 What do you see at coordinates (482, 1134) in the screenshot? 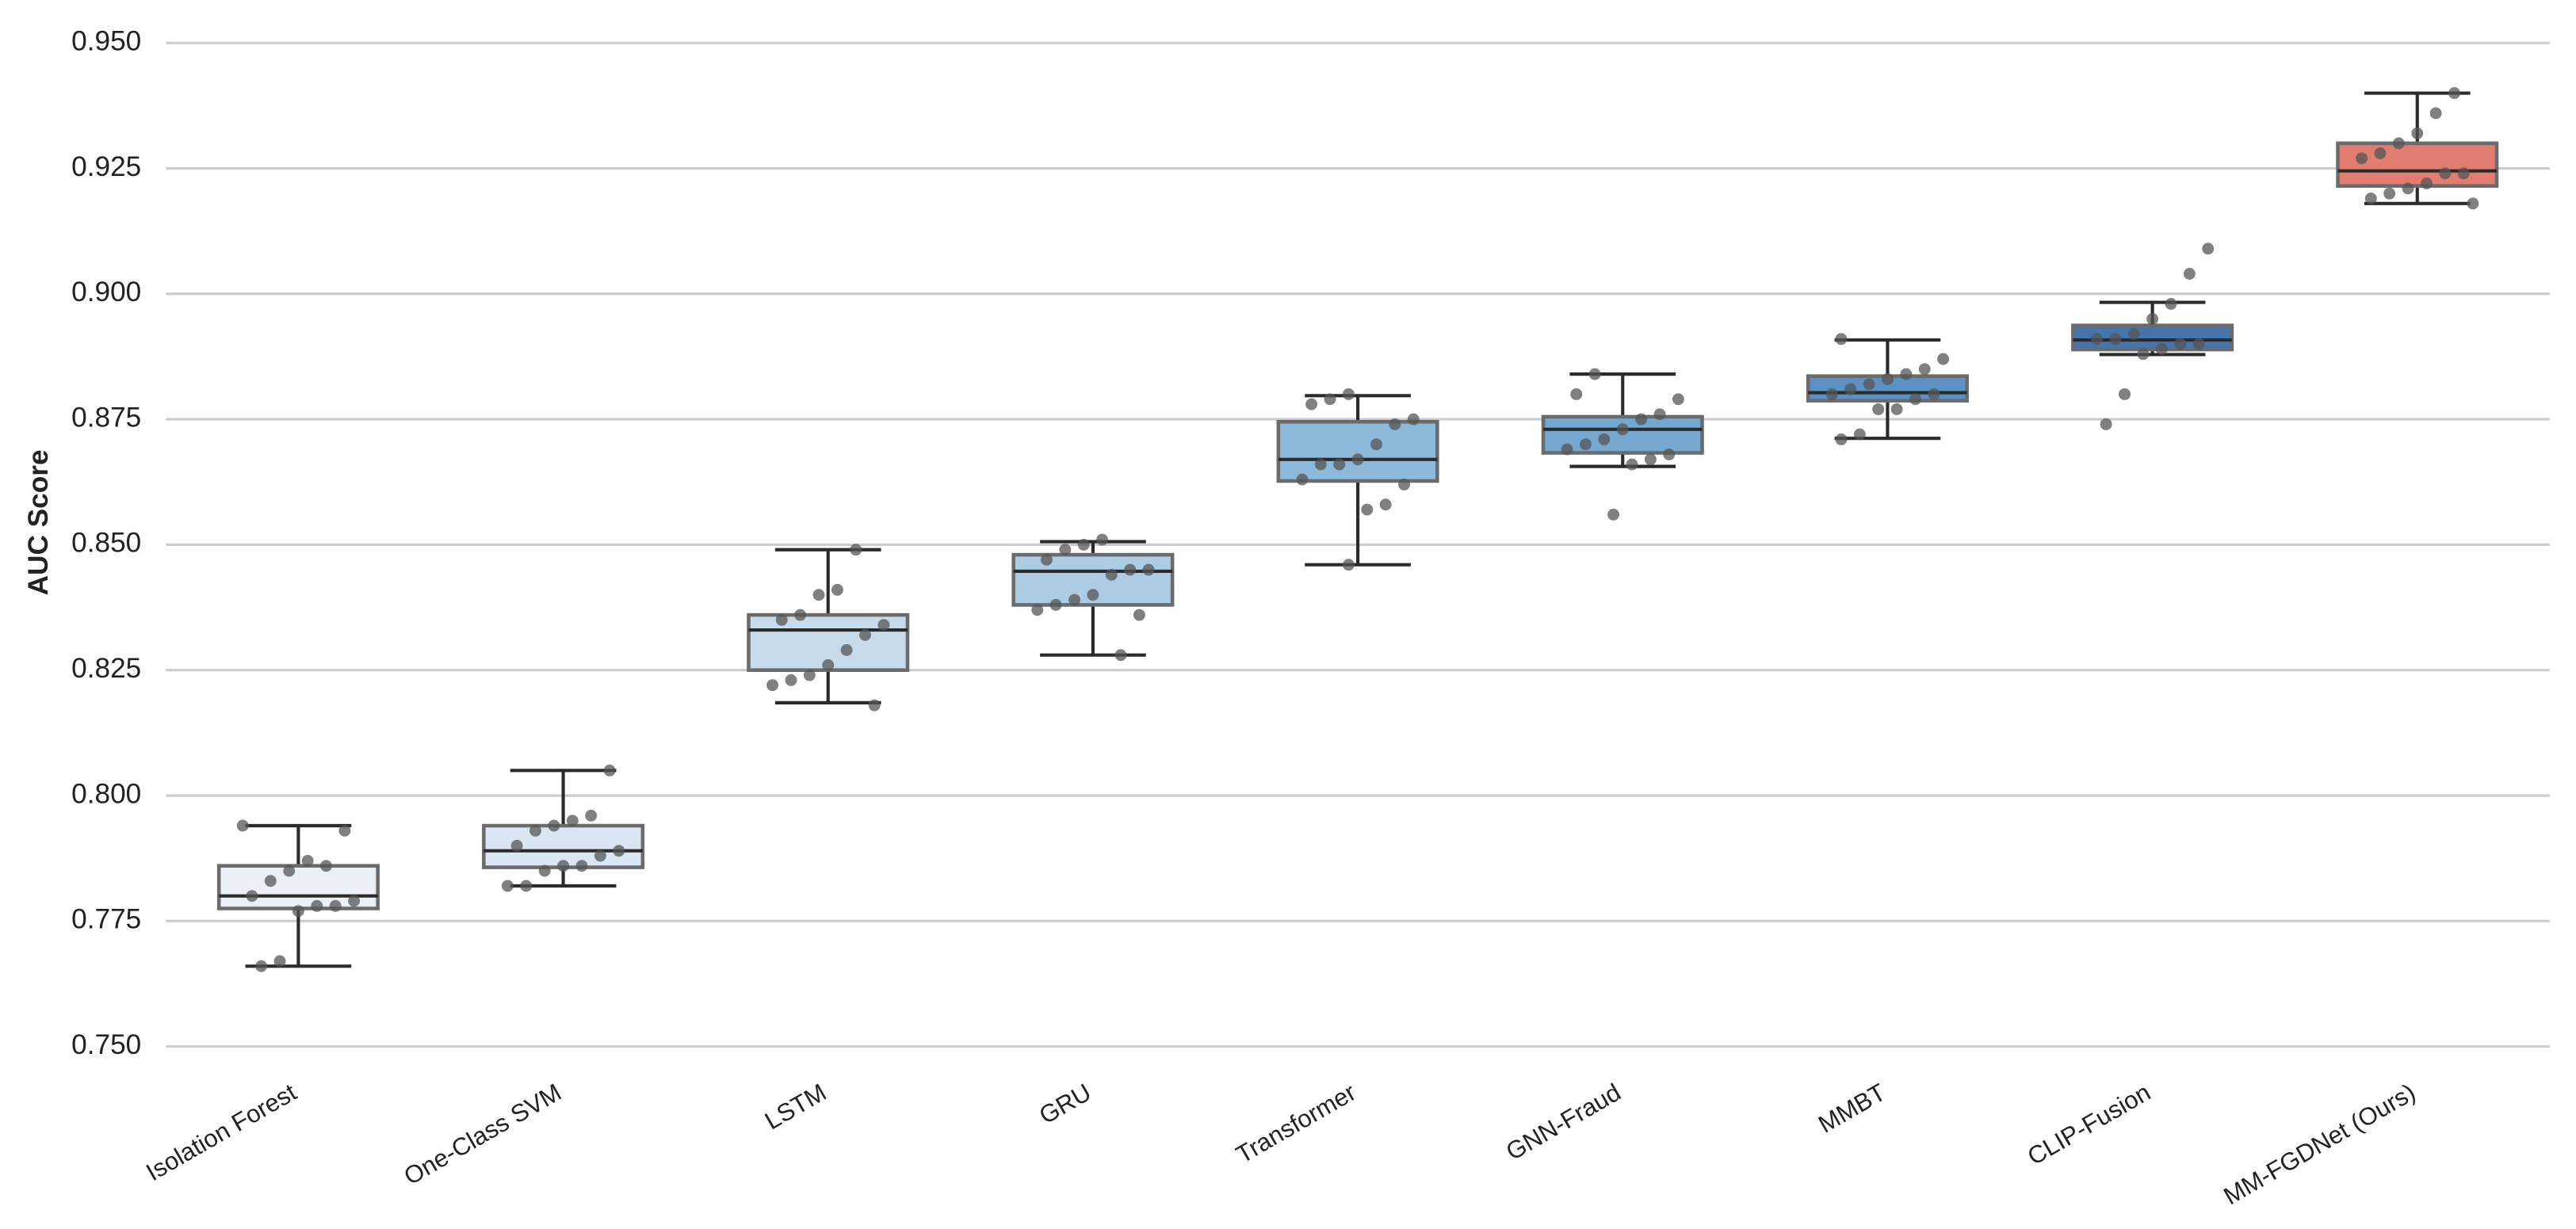
I see `x-tick-label: One-Class SVM` at bounding box center [482, 1134].